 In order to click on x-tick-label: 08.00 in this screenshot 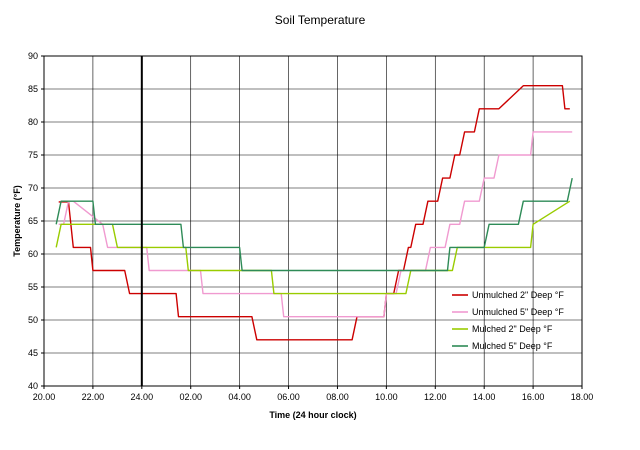, I will do `click(337, 397)`.